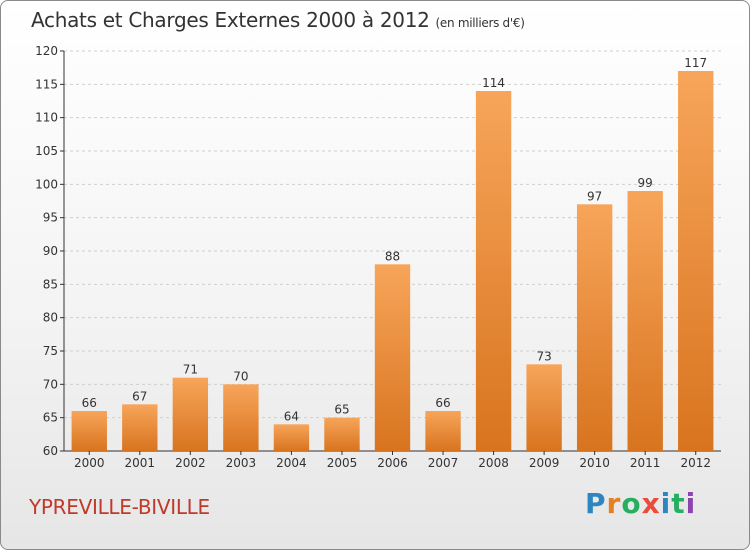 This screenshot has width=750, height=550. Describe the element at coordinates (544, 463) in the screenshot. I see `x-tick-label: 2009` at that location.